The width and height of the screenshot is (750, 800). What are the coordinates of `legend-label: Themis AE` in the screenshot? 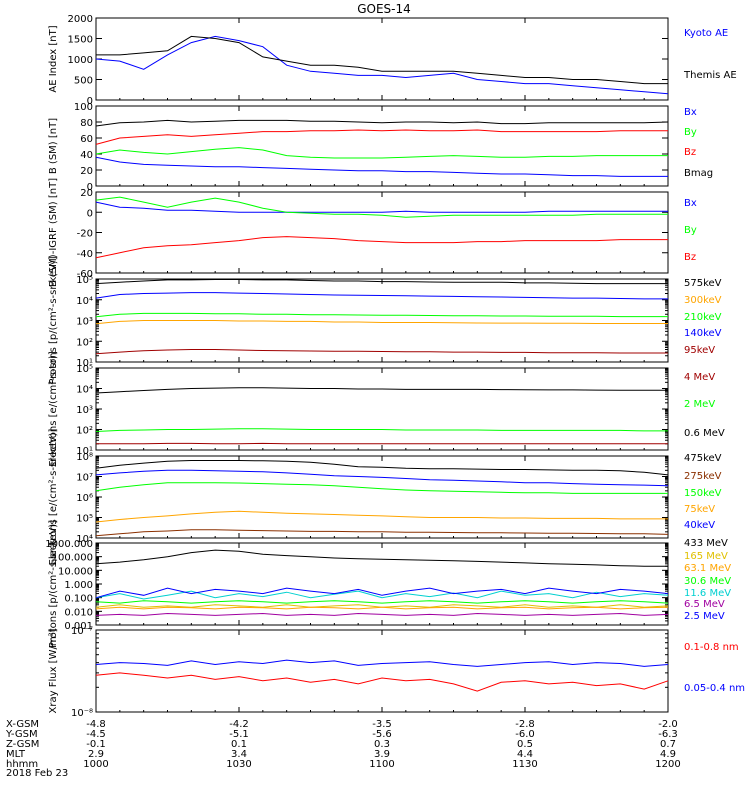 It's located at (710, 75).